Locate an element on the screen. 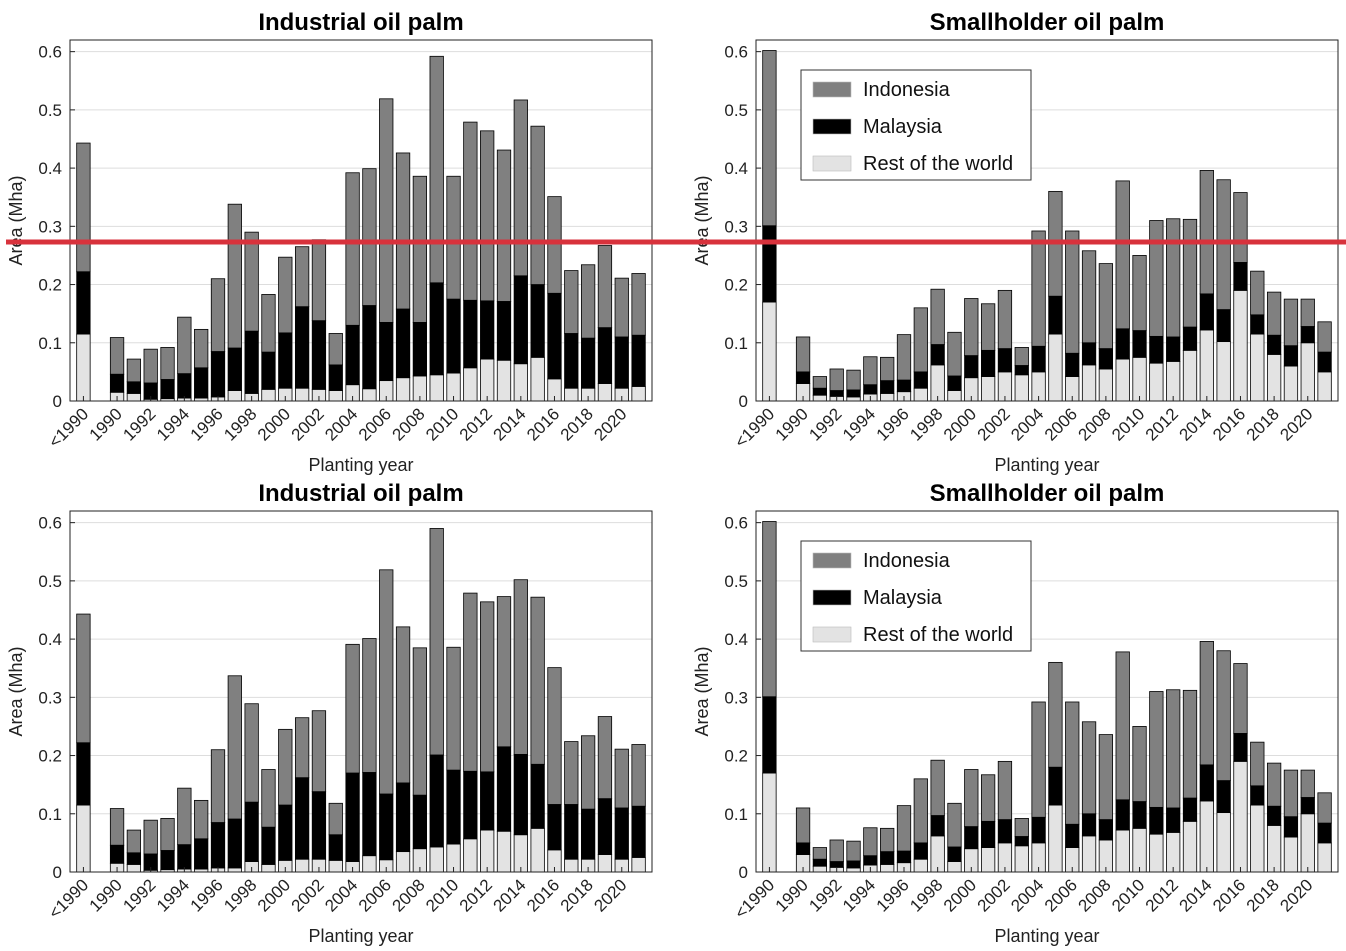  x-tick-label: 2020 is located at coordinates (610, 424).